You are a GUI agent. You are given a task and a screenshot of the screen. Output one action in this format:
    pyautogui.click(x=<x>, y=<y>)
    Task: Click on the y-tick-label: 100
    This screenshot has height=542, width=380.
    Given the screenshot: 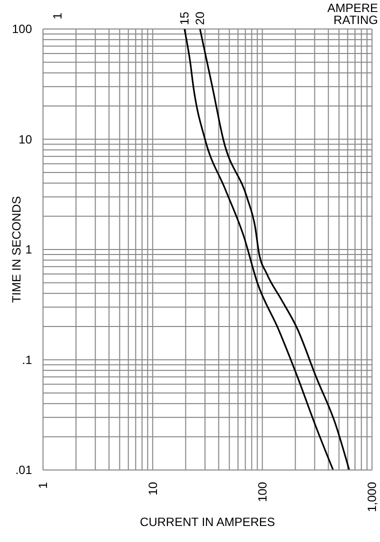 What is the action you would take?
    pyautogui.click(x=22, y=29)
    